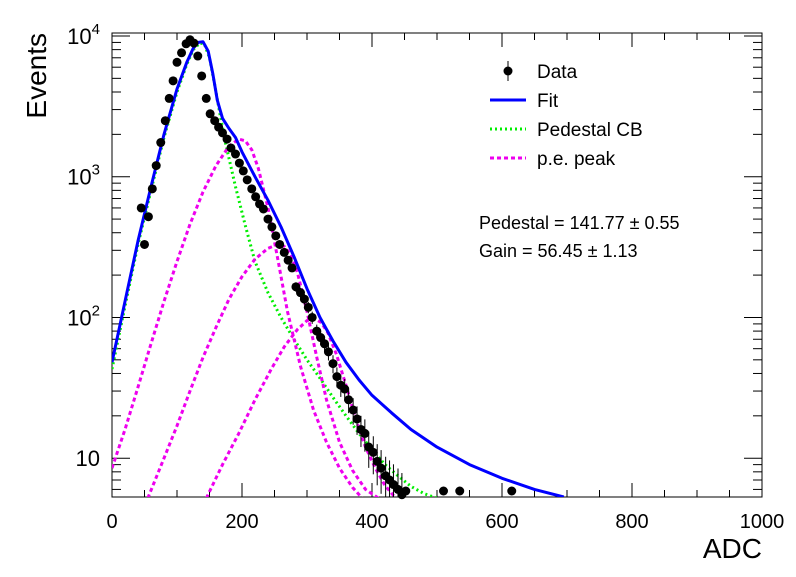 This screenshot has width=796, height=577. I want to click on legend-item: Data, so click(540, 72).